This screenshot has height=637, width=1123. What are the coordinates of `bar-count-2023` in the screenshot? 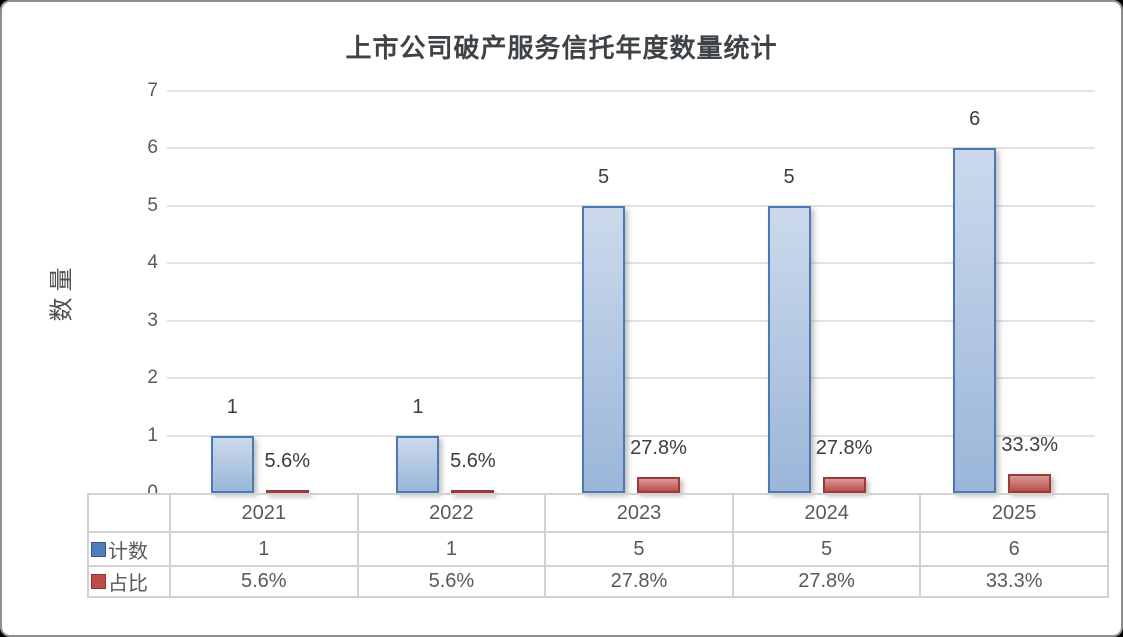 It's located at (603, 349).